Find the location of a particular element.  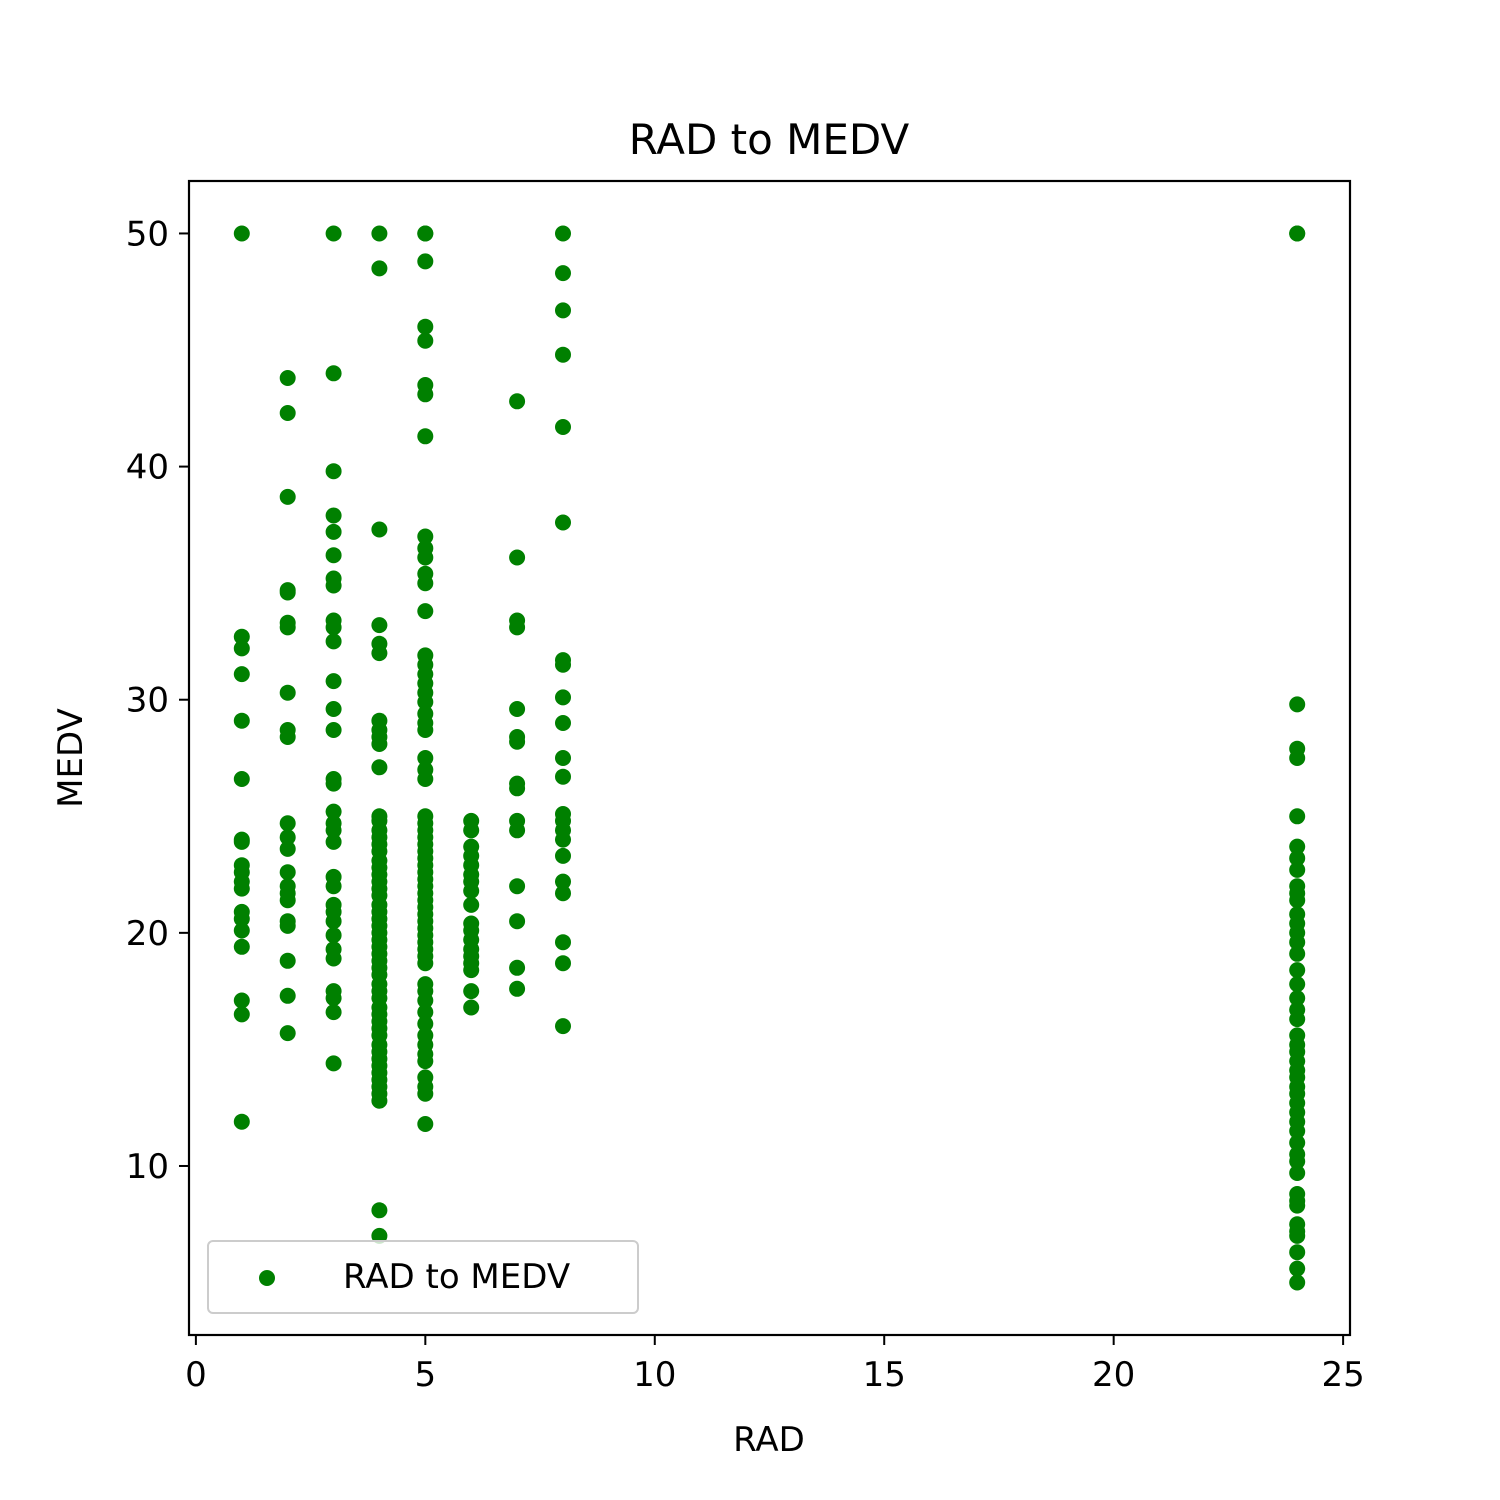

legend-box is located at coordinates (423, 1277).